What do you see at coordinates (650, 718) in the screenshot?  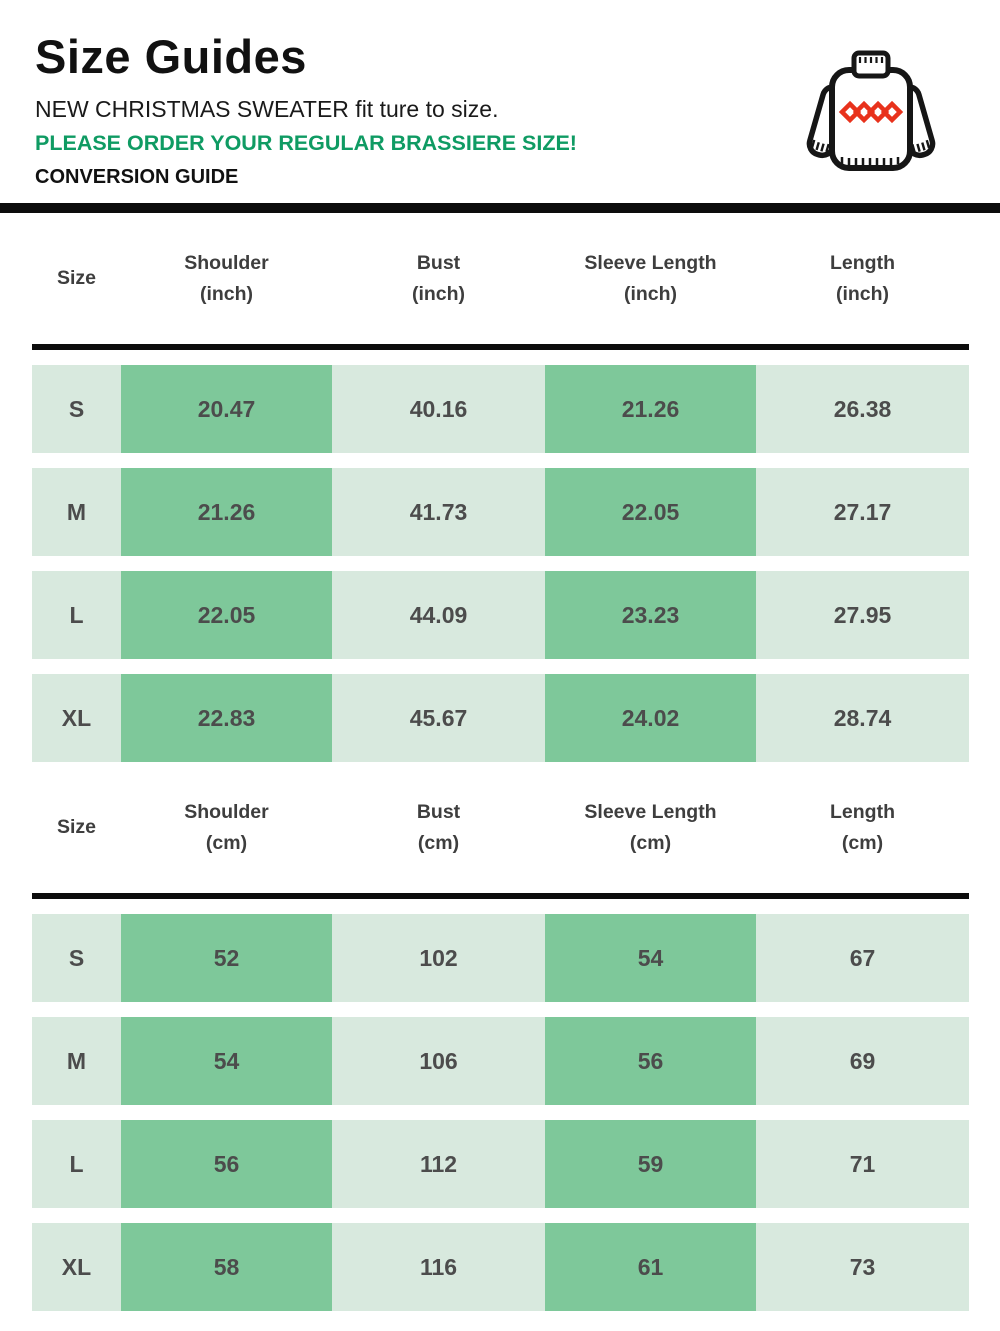 I see `sleeve-length-value: 24.02` at bounding box center [650, 718].